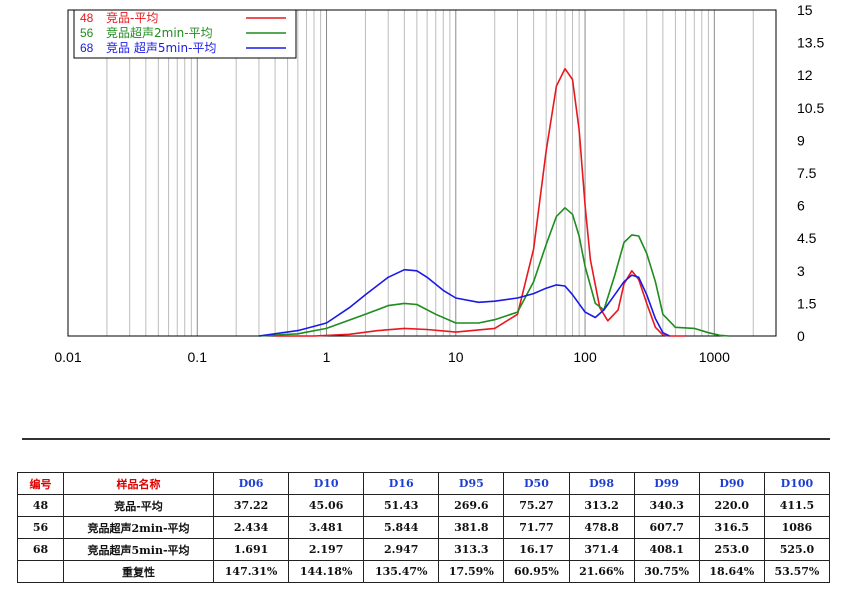 Image resolution: width=855 pixels, height=603 pixels. What do you see at coordinates (251, 505) in the screenshot?
I see `table-cell: 37.22` at bounding box center [251, 505].